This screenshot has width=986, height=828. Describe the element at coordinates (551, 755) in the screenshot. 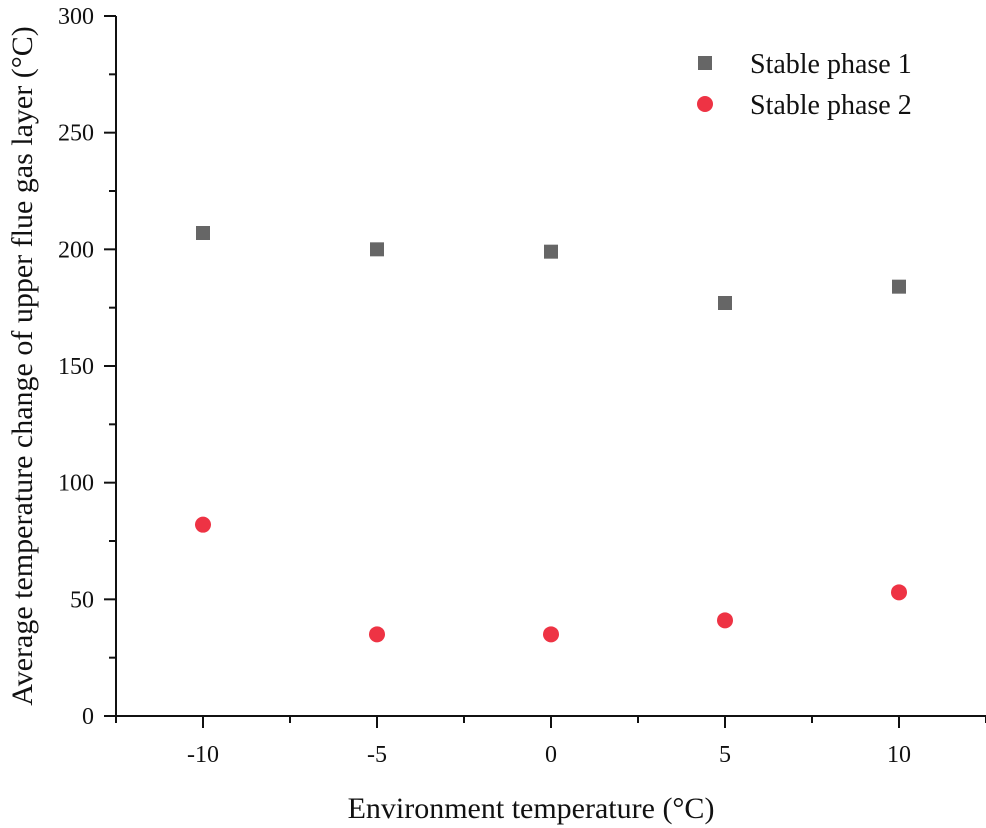

I see `x-tick-label: 0` at that location.